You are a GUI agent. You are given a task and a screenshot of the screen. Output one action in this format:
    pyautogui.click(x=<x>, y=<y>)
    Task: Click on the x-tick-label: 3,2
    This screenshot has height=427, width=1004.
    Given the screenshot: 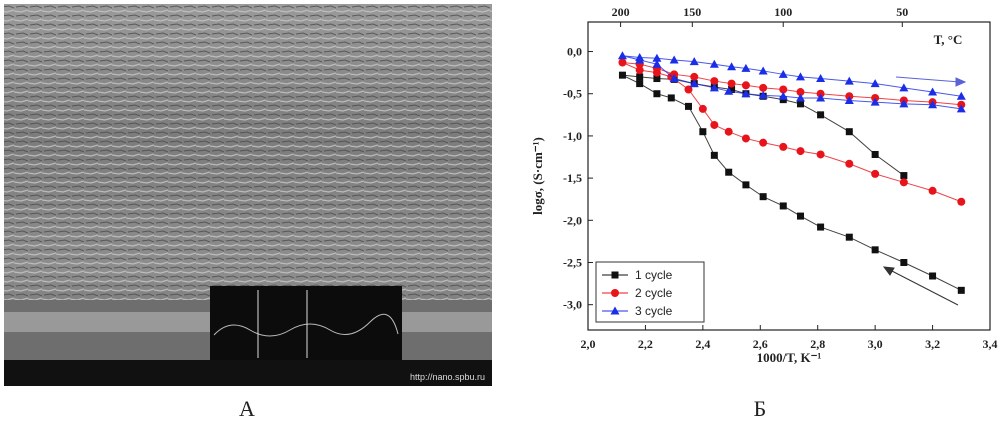 What is the action you would take?
    pyautogui.click(x=932, y=344)
    